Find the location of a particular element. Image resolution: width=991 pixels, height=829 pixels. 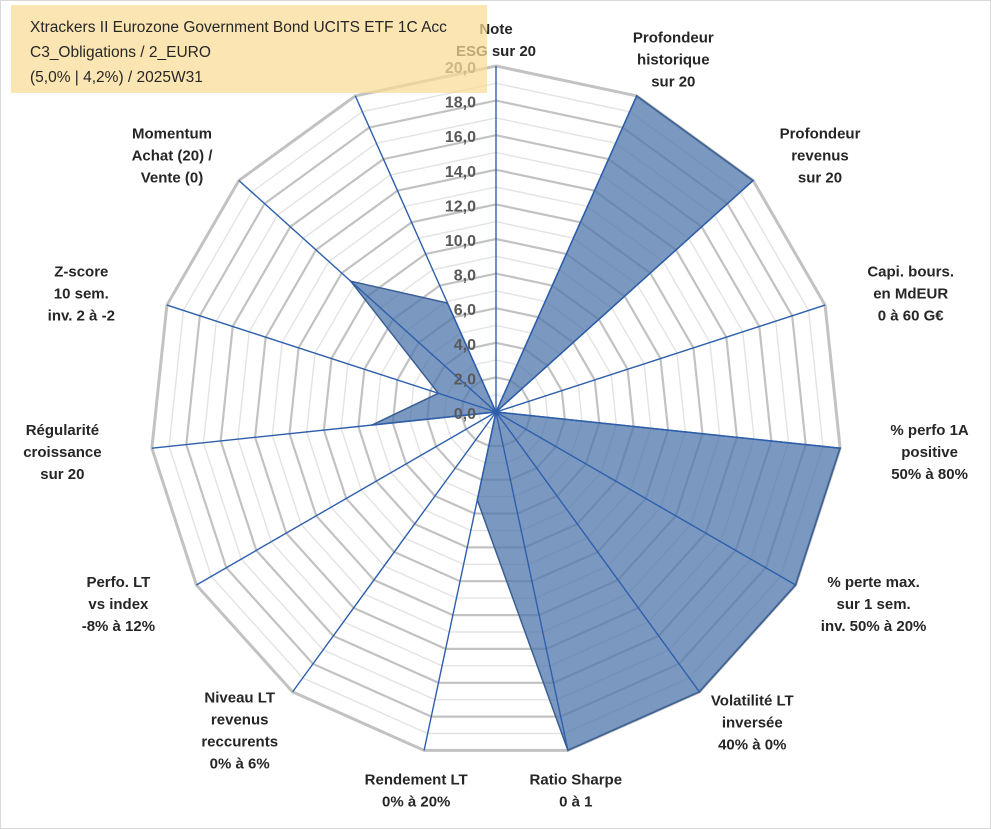

axis-label: Volatilité LT inversée 40% à 0% is located at coordinates (752, 722).